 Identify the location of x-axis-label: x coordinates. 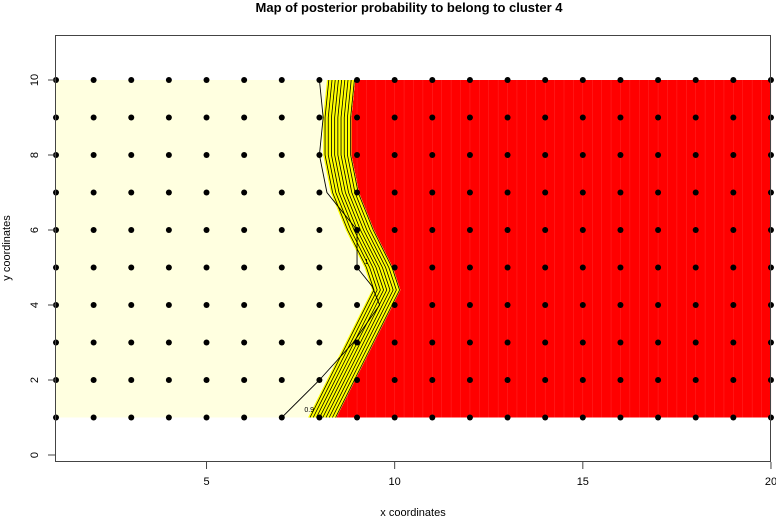
(413, 512).